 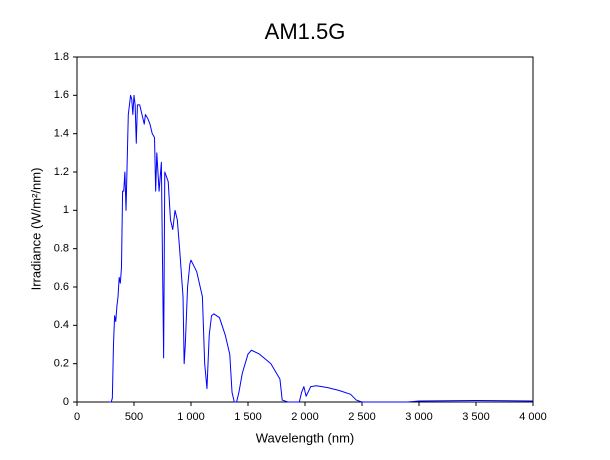 I want to click on x-tick-label: 2 000, so click(x=305, y=417).